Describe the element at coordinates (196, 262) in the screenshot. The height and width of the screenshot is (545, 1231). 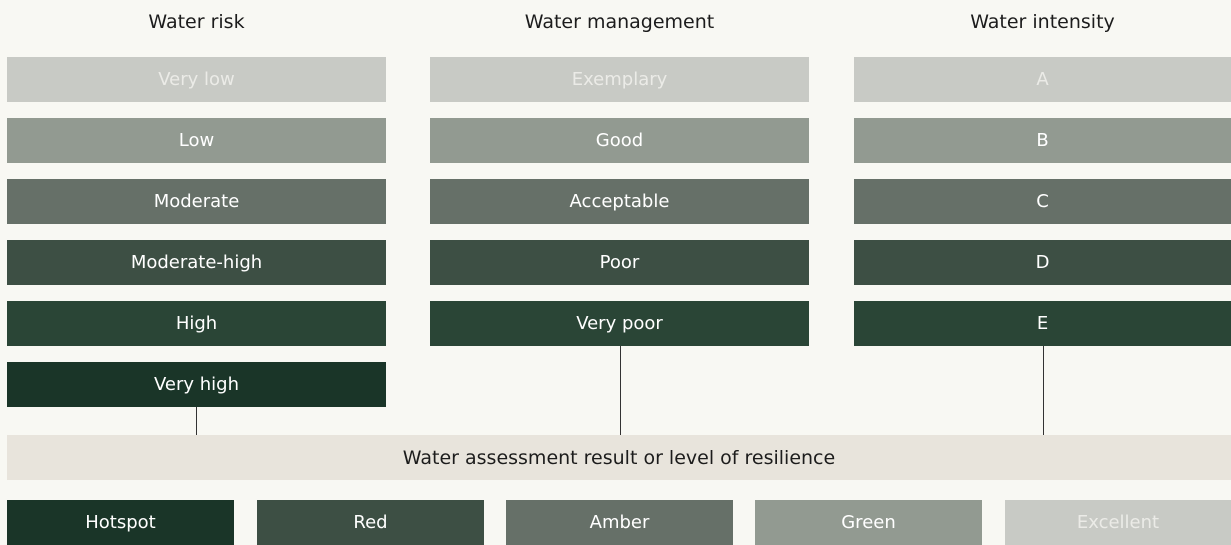
I see `level-box: Moderate-high` at that location.